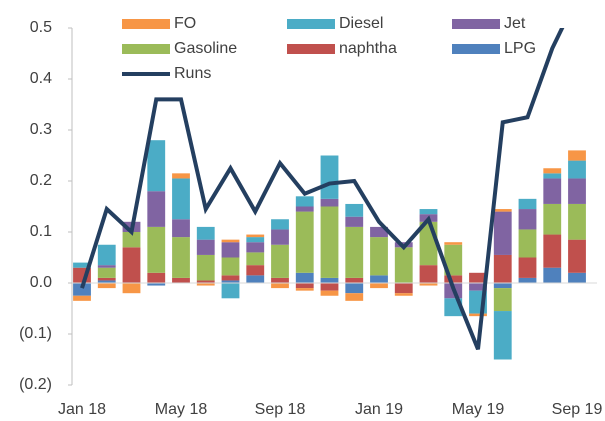 This screenshot has height=421, width=605. What do you see at coordinates (41, 282) in the screenshot?
I see `y-tick-label: 0.0` at bounding box center [41, 282].